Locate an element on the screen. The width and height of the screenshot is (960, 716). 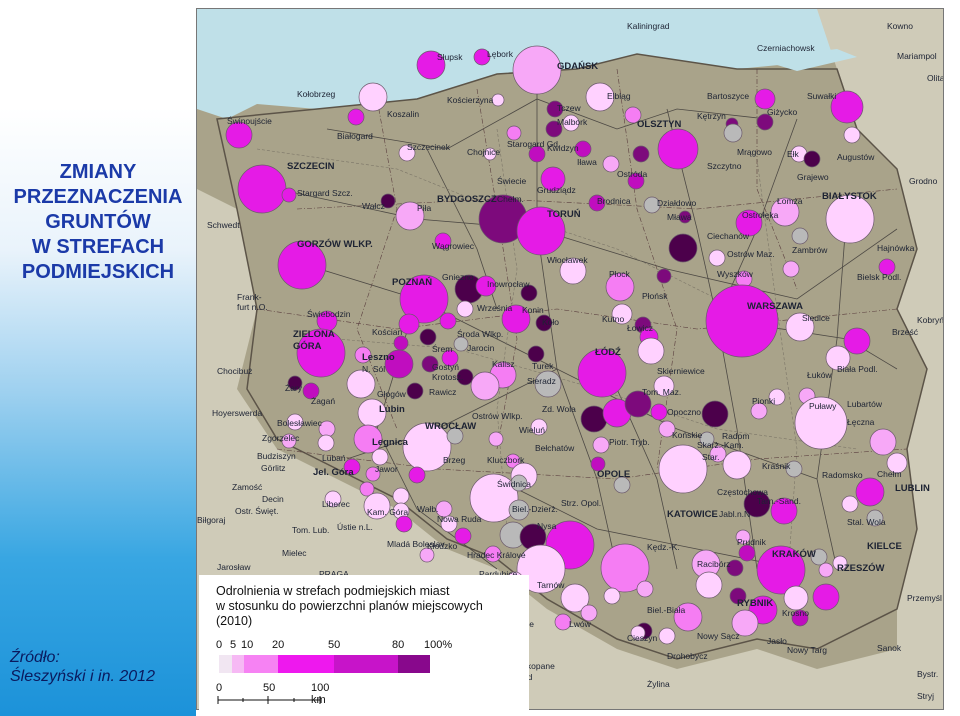
city-label: Radomsko is located at coordinates (842, 475).